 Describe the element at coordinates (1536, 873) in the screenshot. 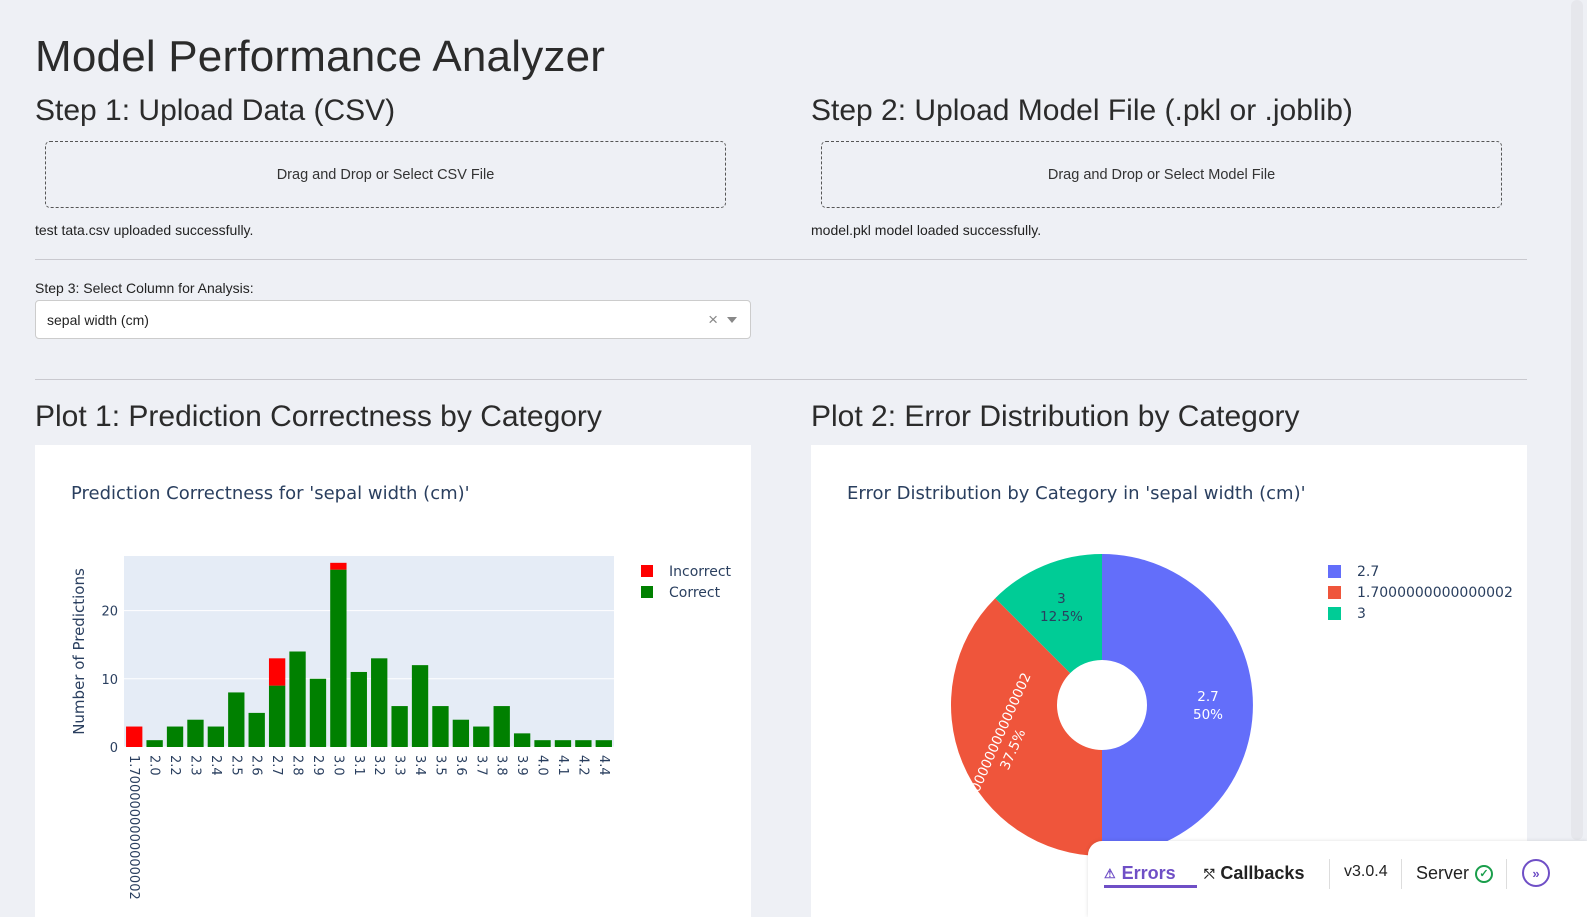

I see `expand-debug-icon: »` at that location.